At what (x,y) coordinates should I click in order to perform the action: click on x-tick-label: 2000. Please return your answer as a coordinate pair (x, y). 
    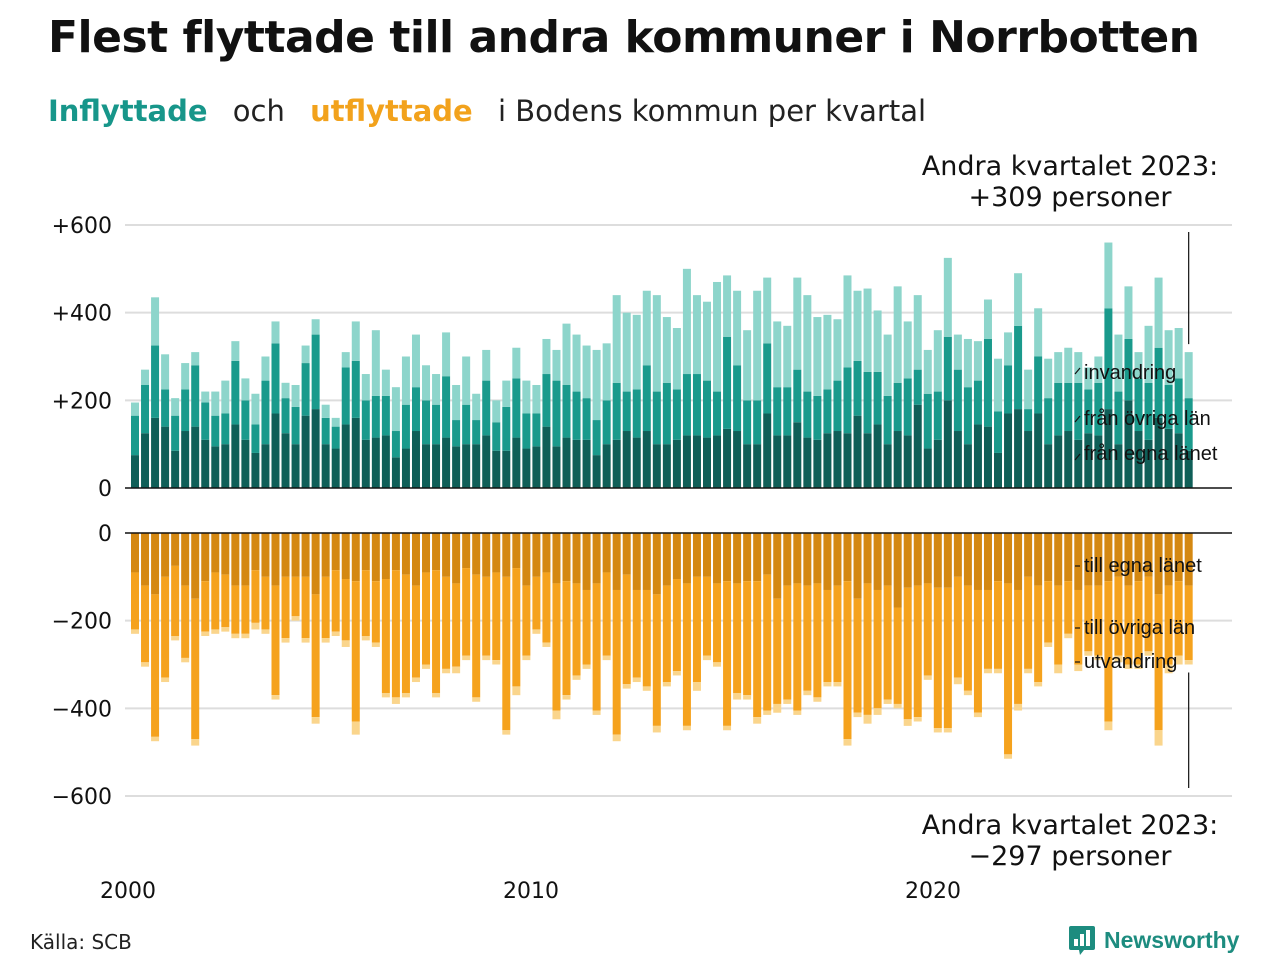
    Looking at the image, I should click on (128, 891).